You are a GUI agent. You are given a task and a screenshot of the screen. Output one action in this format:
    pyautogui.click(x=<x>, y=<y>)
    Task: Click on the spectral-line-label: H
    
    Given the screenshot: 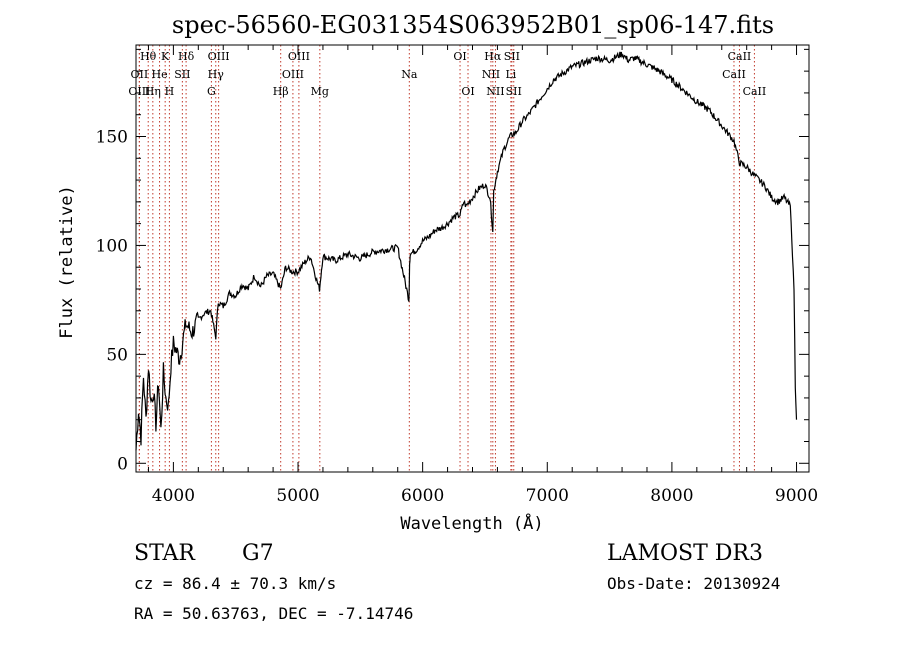 What is the action you would take?
    pyautogui.click(x=170, y=91)
    